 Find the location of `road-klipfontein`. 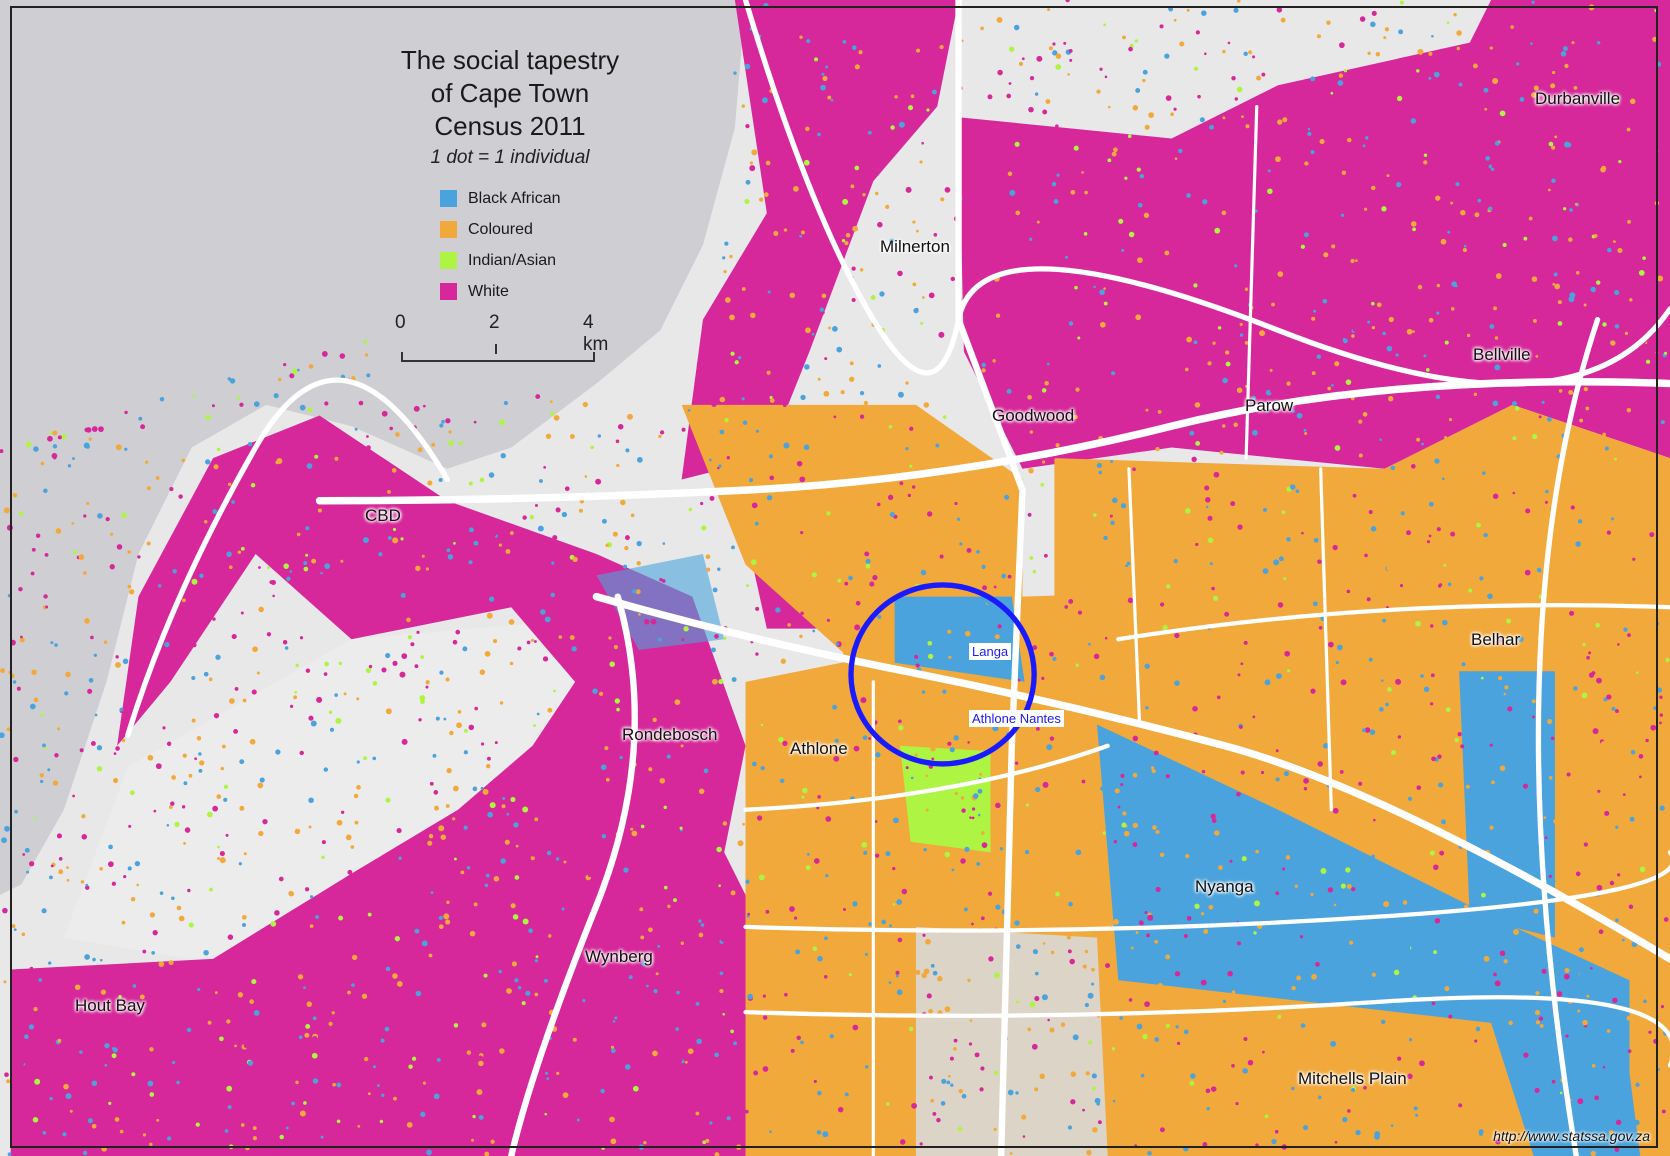

road-klipfontein is located at coordinates (926, 777).